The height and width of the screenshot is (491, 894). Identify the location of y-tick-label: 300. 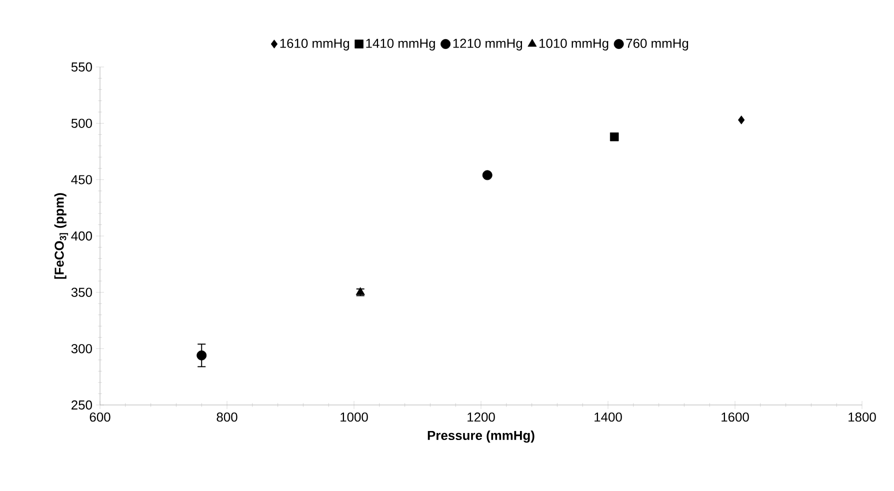
(81, 349).